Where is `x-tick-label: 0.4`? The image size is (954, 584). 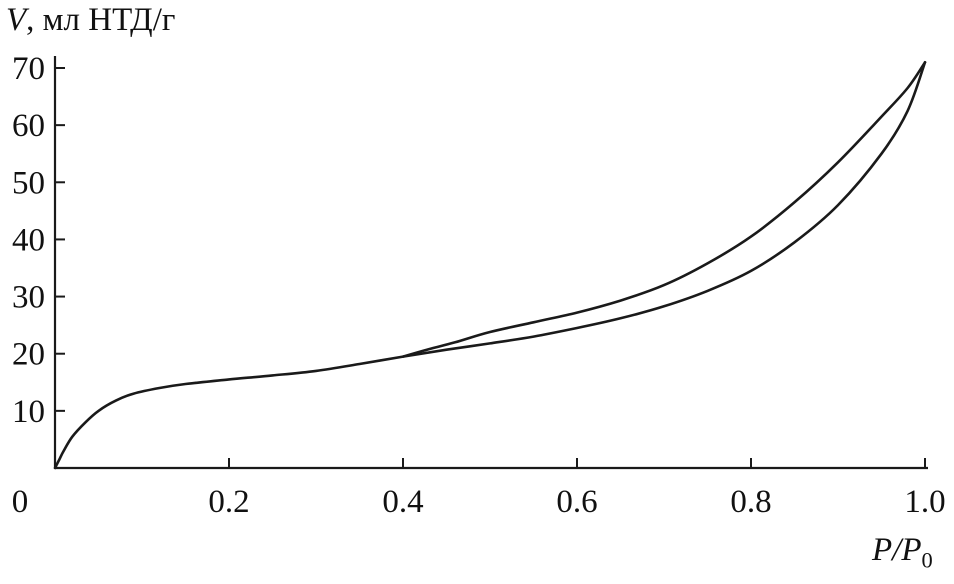 x-tick-label: 0.4 is located at coordinates (402, 502).